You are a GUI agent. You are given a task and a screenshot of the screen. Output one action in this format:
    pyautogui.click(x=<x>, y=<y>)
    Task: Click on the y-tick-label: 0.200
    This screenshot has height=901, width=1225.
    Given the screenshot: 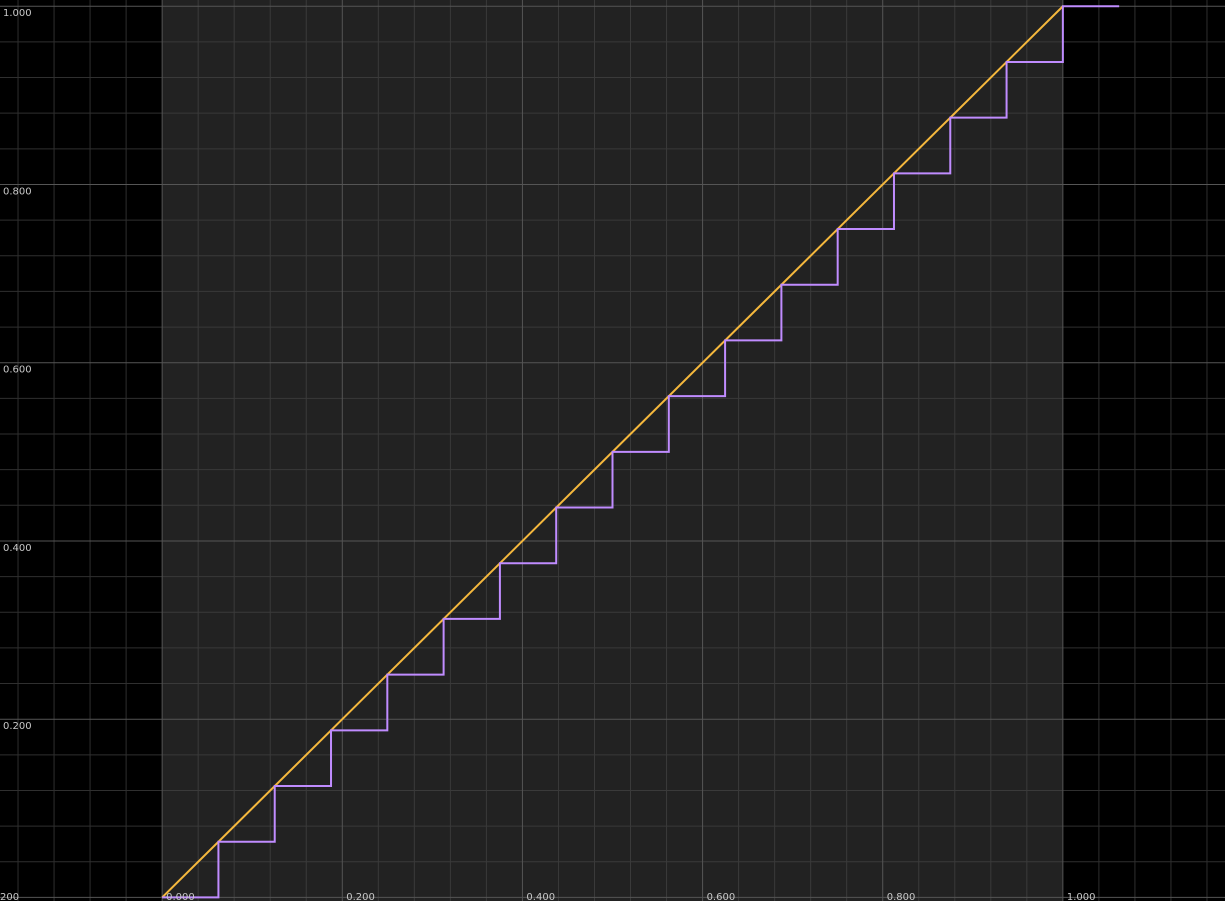 What is the action you would take?
    pyautogui.click(x=17, y=726)
    